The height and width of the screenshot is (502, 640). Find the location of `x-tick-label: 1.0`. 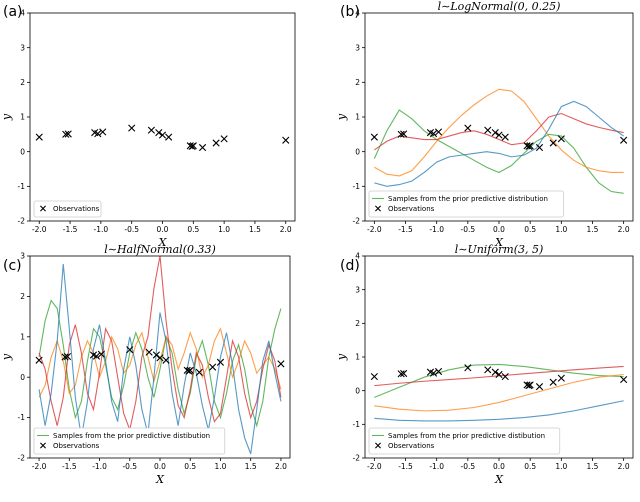

x-tick-label: 1.0 is located at coordinates (224, 229).